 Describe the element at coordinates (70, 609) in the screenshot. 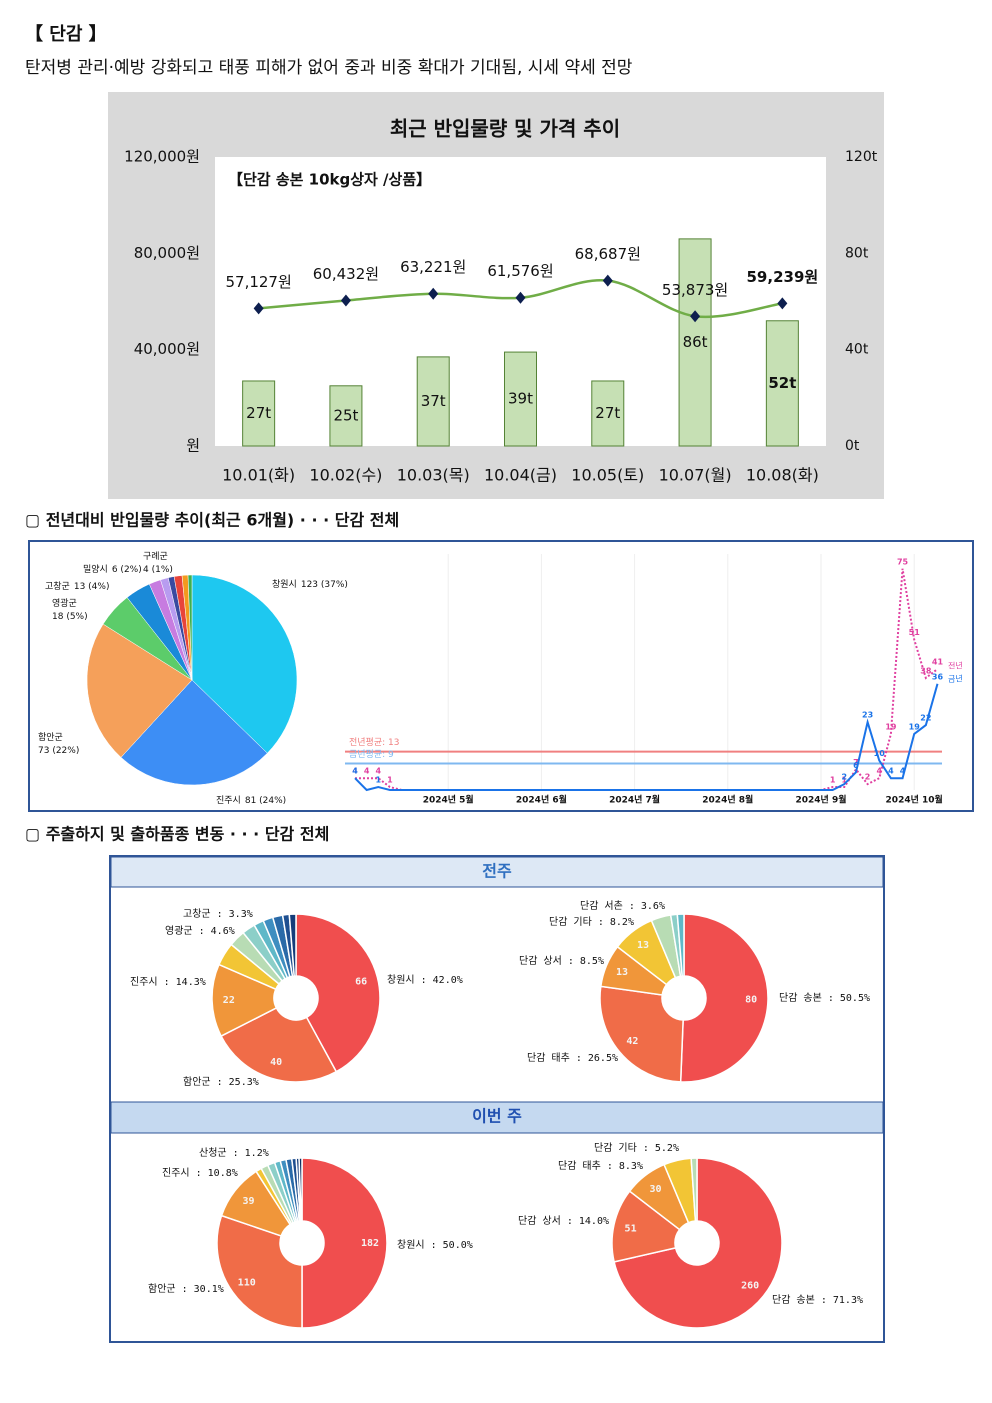

I see `pie-label: 영광군 18 (5%)` at that location.